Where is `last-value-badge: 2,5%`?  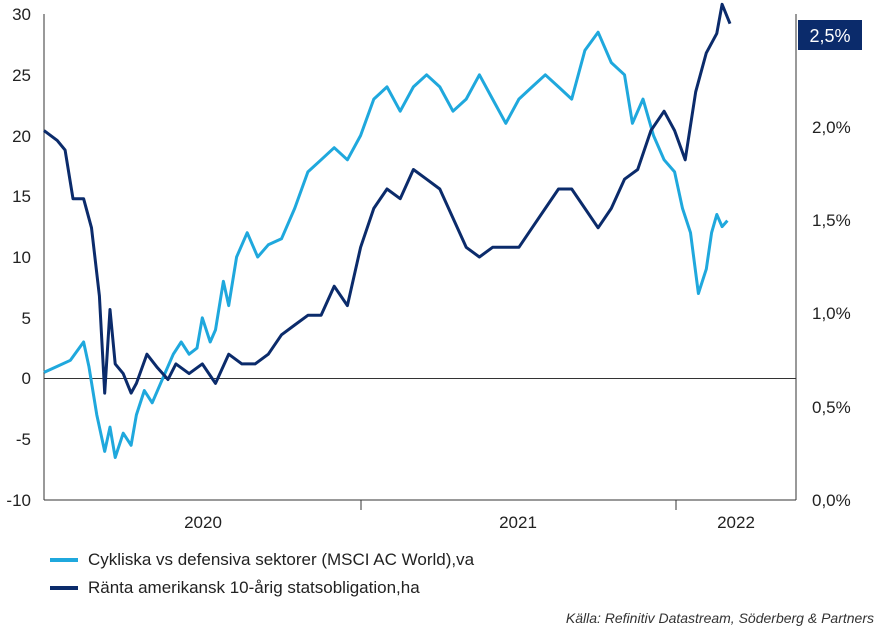
last-value-badge: 2,5% is located at coordinates (830, 35).